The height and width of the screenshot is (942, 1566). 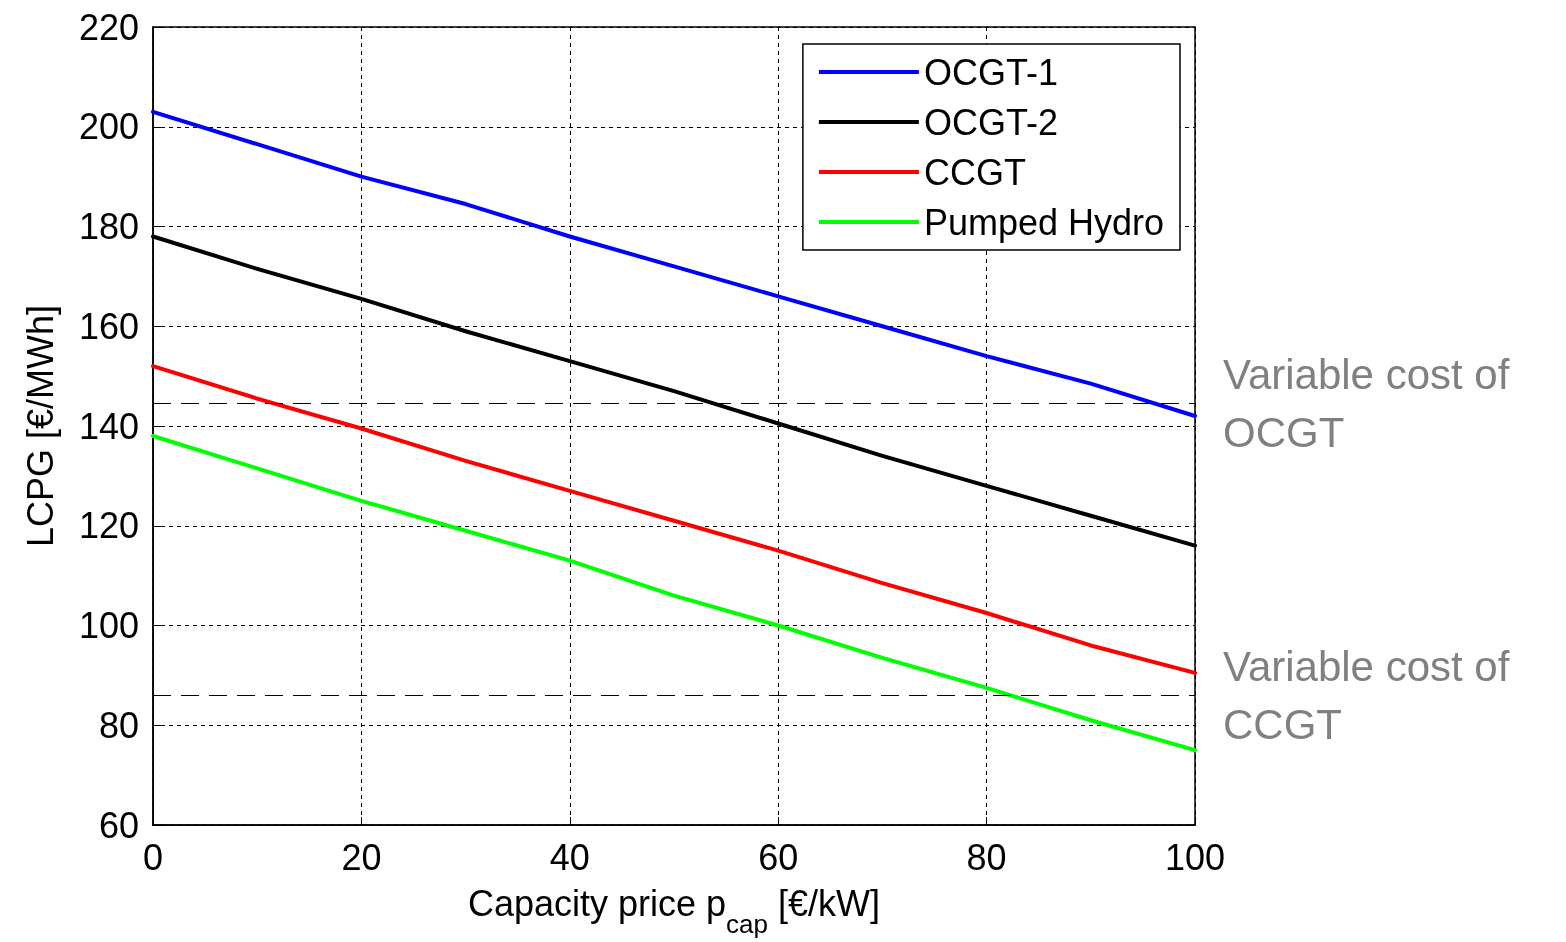 What do you see at coordinates (118, 725) in the screenshot?
I see `y-tick-label: 80` at bounding box center [118, 725].